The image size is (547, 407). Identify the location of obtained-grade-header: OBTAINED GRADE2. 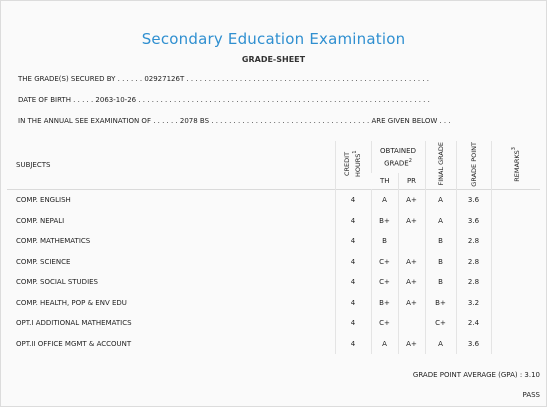
(397, 157).